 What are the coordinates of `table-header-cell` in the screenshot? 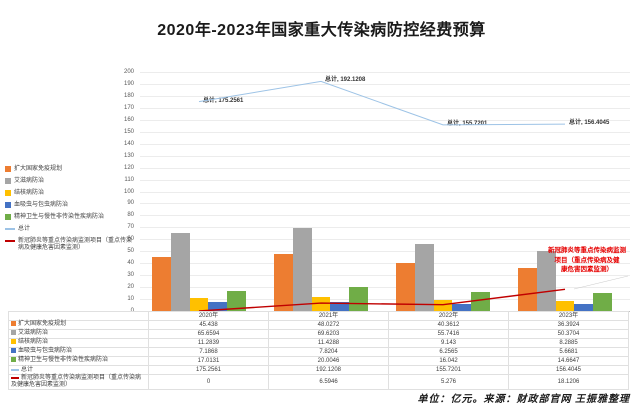 It's located at (78, 316).